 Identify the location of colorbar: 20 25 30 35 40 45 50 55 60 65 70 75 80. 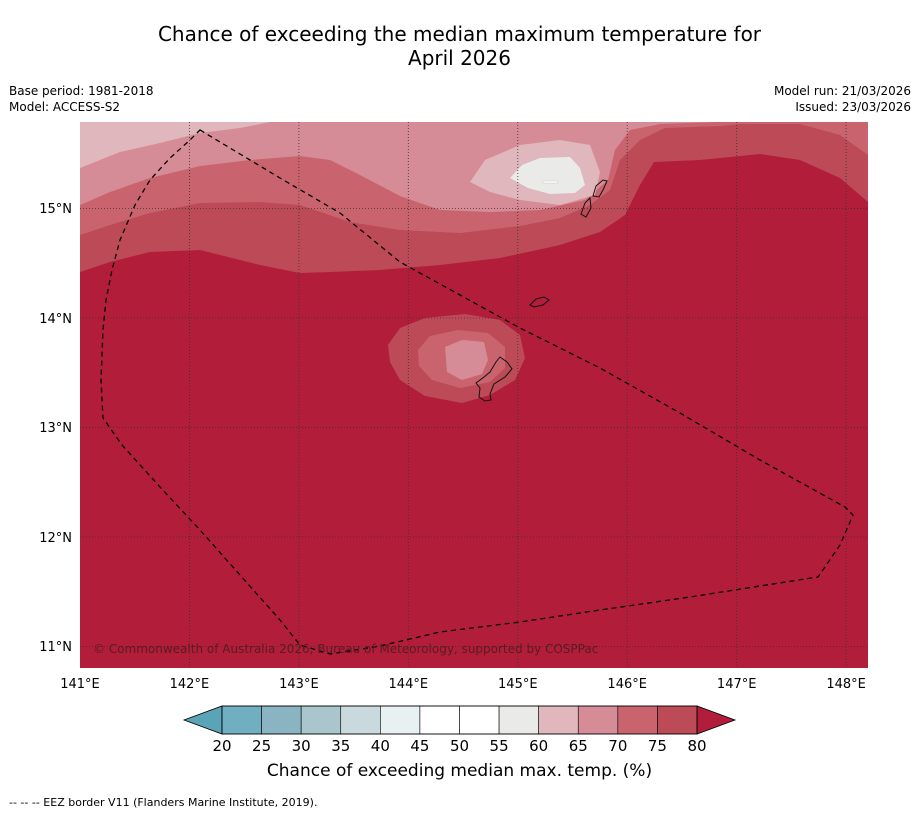
(459, 730).